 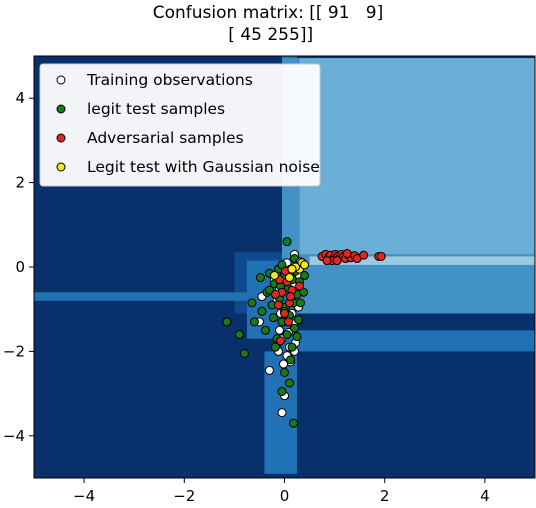 What do you see at coordinates (84, 496) in the screenshot?
I see `x-tick-label: −4` at bounding box center [84, 496].